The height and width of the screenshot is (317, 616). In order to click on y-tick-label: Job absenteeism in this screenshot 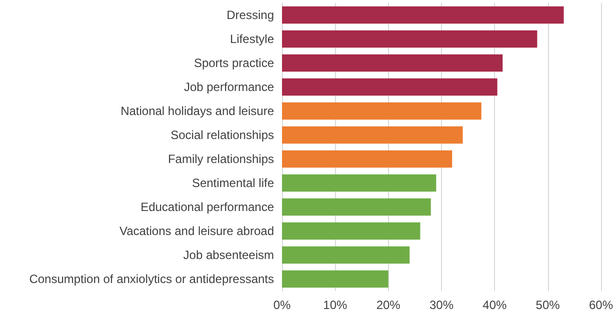, I will do `click(228, 255)`.